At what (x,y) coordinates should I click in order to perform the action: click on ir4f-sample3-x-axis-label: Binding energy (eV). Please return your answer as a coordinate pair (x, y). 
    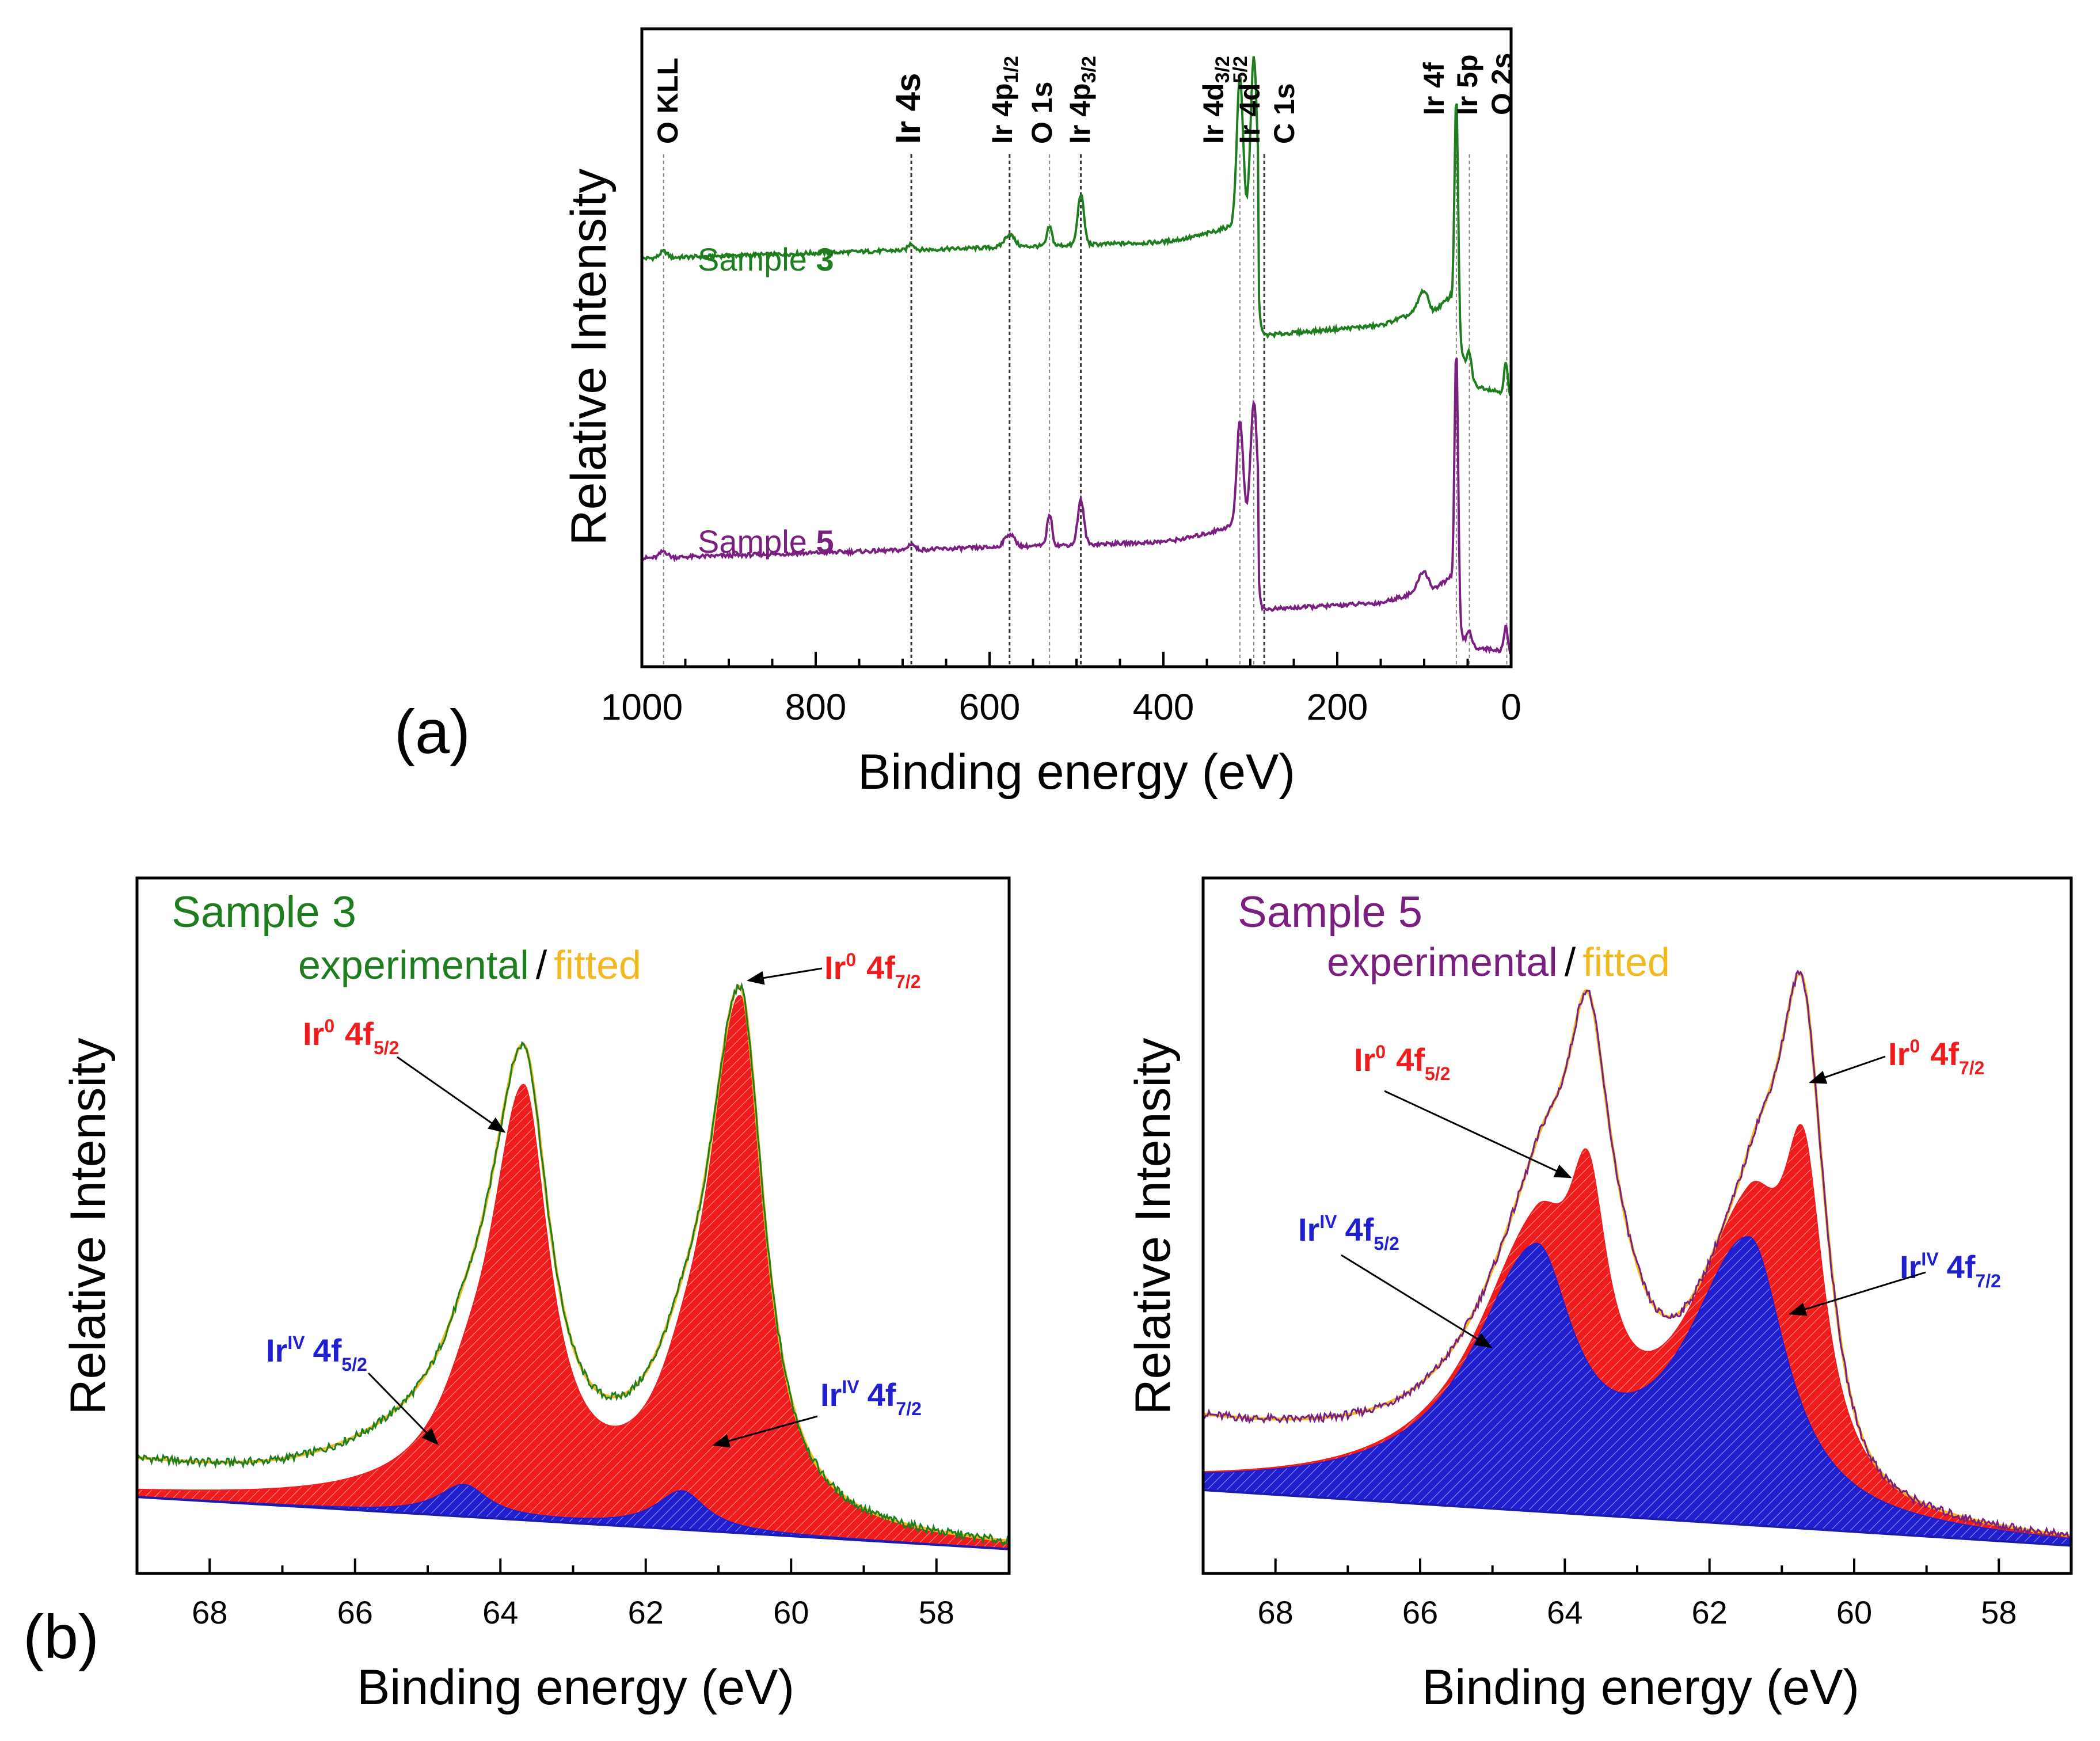
    Looking at the image, I should click on (575, 1688).